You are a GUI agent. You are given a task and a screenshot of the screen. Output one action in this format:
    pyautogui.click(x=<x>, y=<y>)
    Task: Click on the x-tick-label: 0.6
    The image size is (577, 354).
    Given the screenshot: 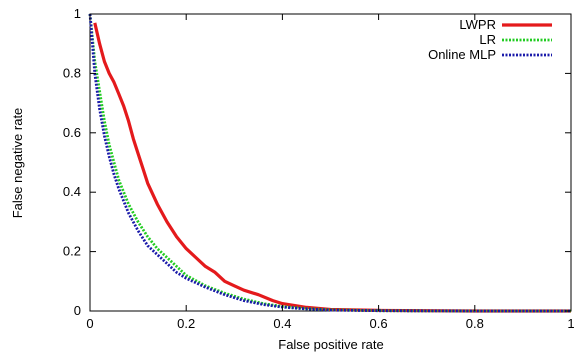 What is the action you would take?
    pyautogui.click(x=379, y=323)
    